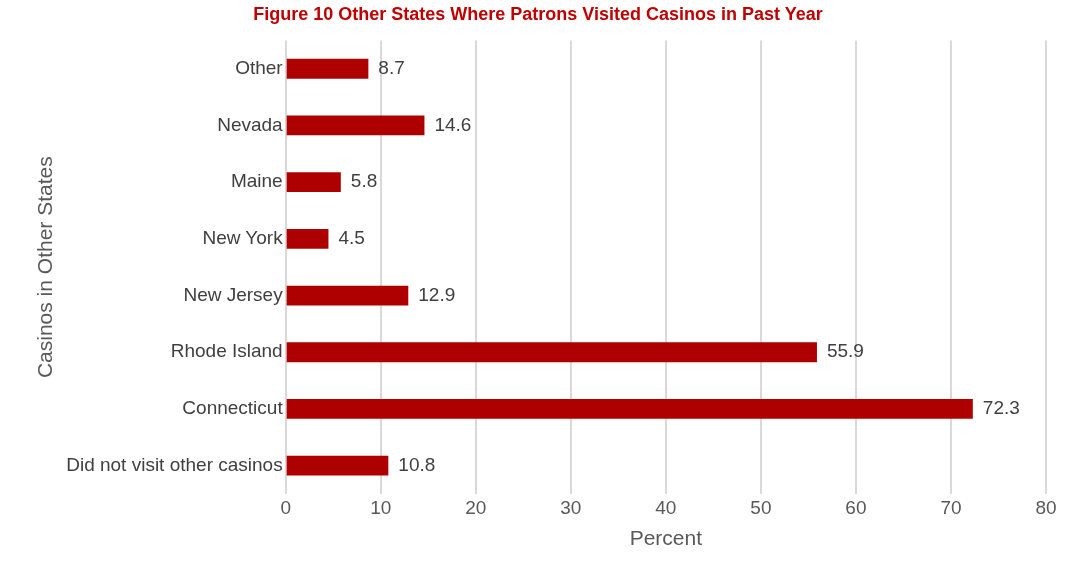 This screenshot has width=1076, height=569. I want to click on x-tick-label: 40, so click(666, 507).